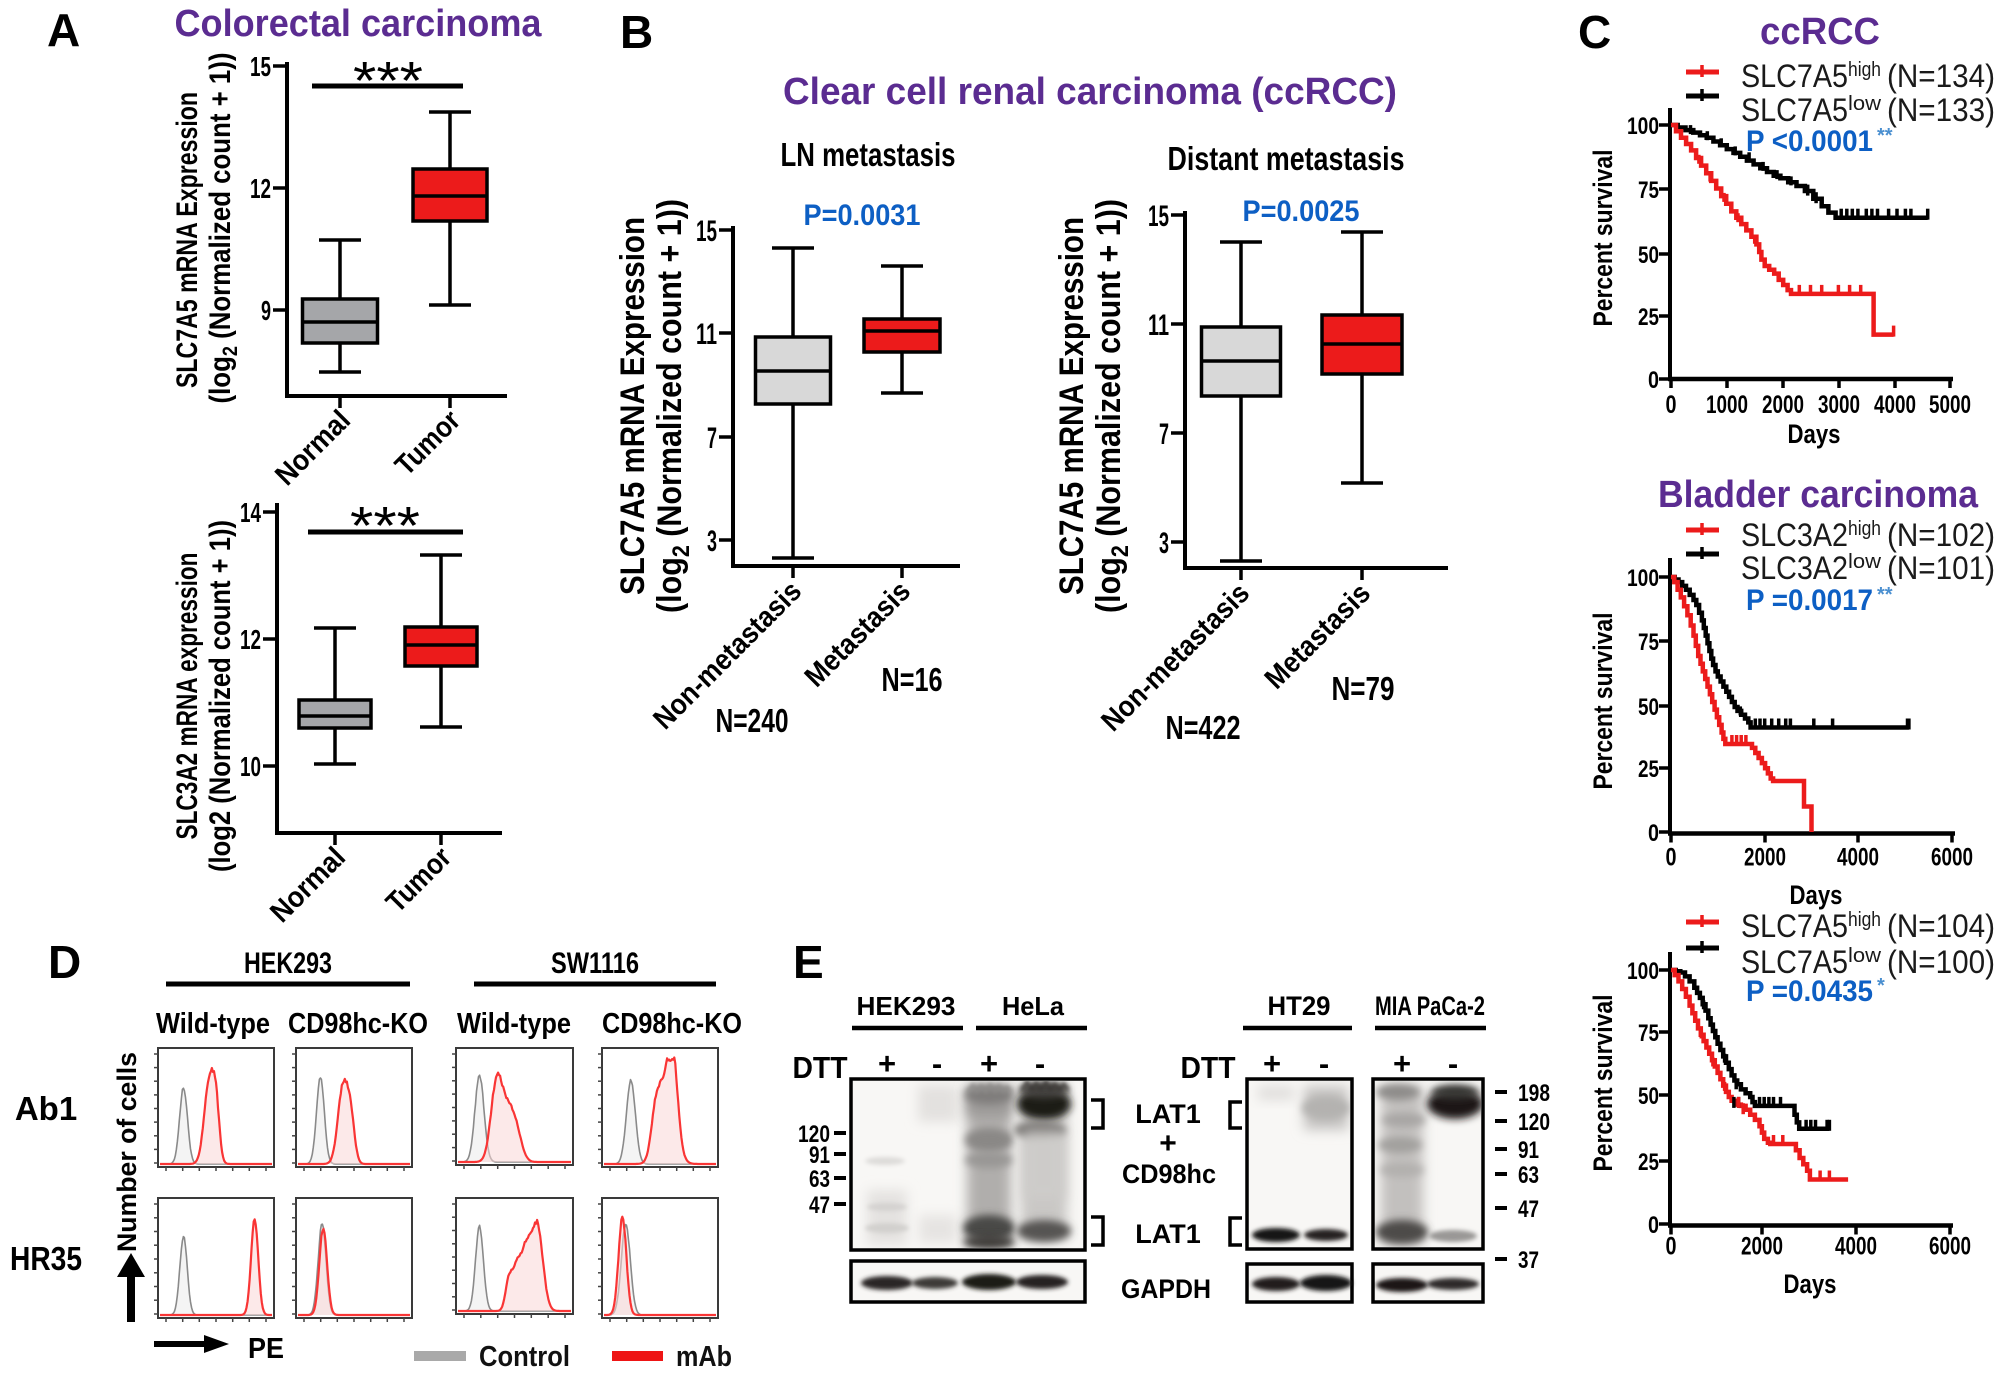 The width and height of the screenshot is (2000, 1374). What do you see at coordinates (1203, 727) in the screenshot?
I see `svg-text: N=422` at bounding box center [1203, 727].